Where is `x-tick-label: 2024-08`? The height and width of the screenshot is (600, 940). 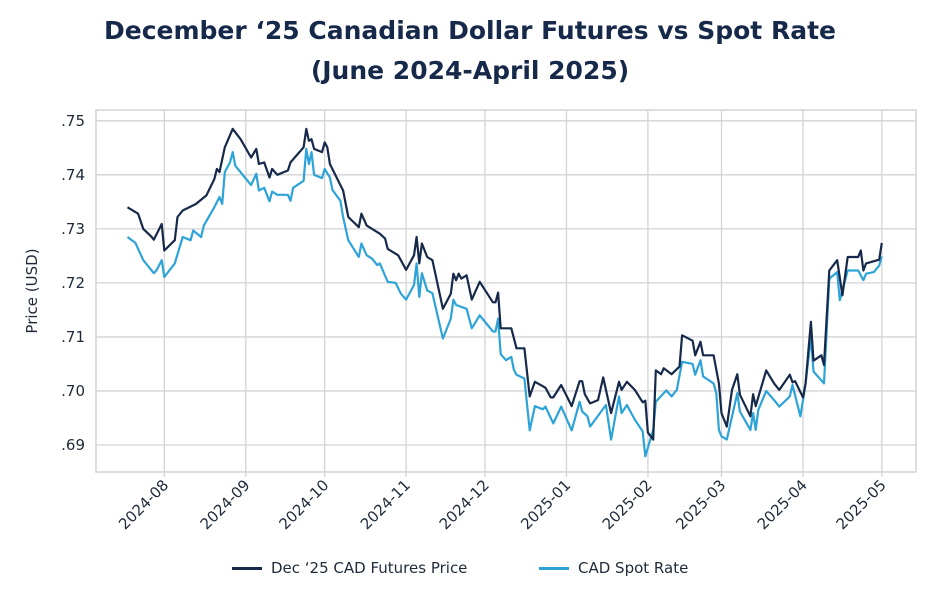
x-tick-label: 2024-08 is located at coordinates (143, 504).